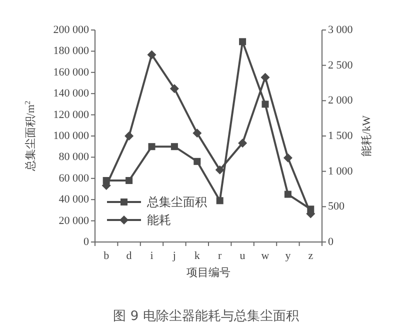 Image resolution: width=412 pixels, height=330 pixels. Describe the element at coordinates (206, 316) in the screenshot. I see `text: 图 9 电除尘器能耗与总集尘面积` at that location.